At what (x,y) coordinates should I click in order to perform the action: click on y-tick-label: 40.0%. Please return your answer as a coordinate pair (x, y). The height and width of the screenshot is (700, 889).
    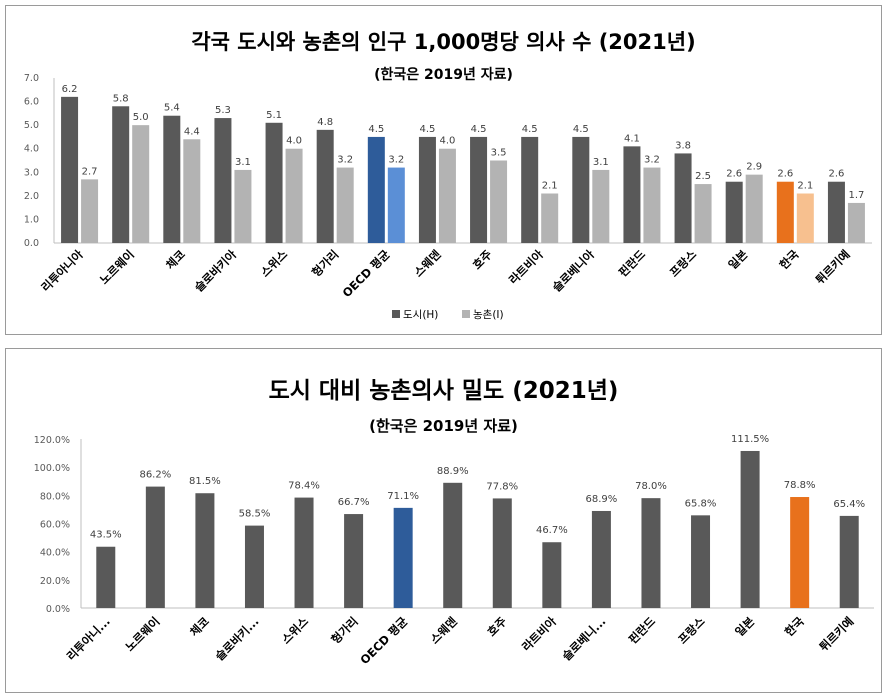
    Looking at the image, I should click on (55, 553).